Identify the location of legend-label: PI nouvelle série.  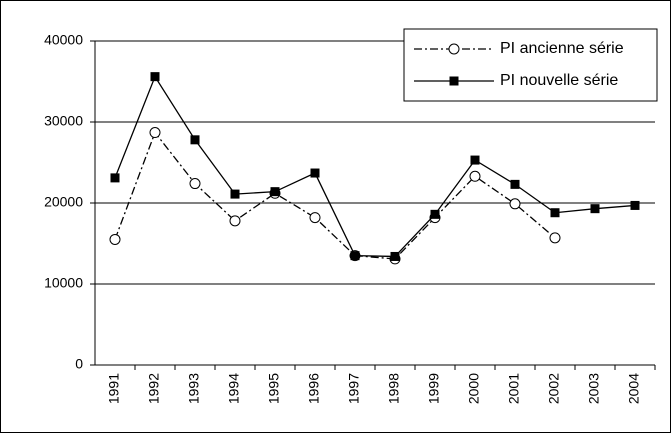
(559, 80).